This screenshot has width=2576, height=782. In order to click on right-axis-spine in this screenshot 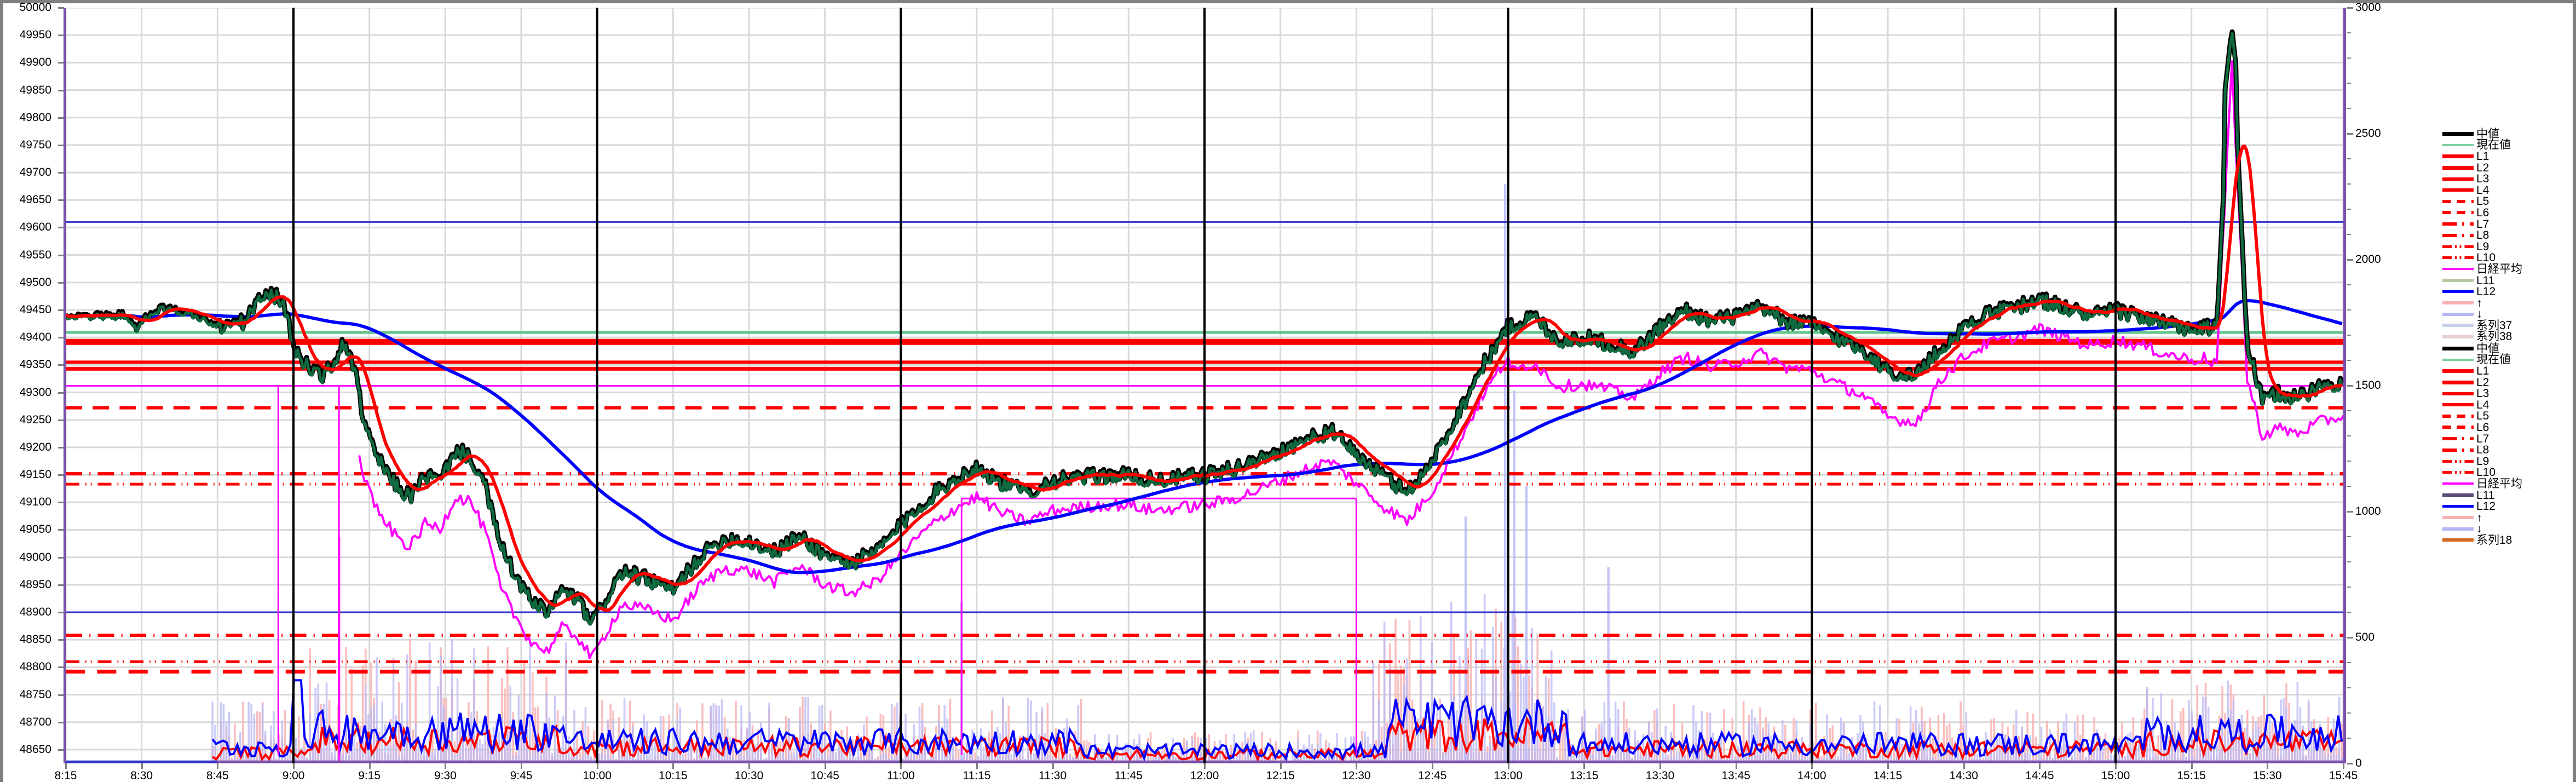, I will do `click(2344, 385)`.